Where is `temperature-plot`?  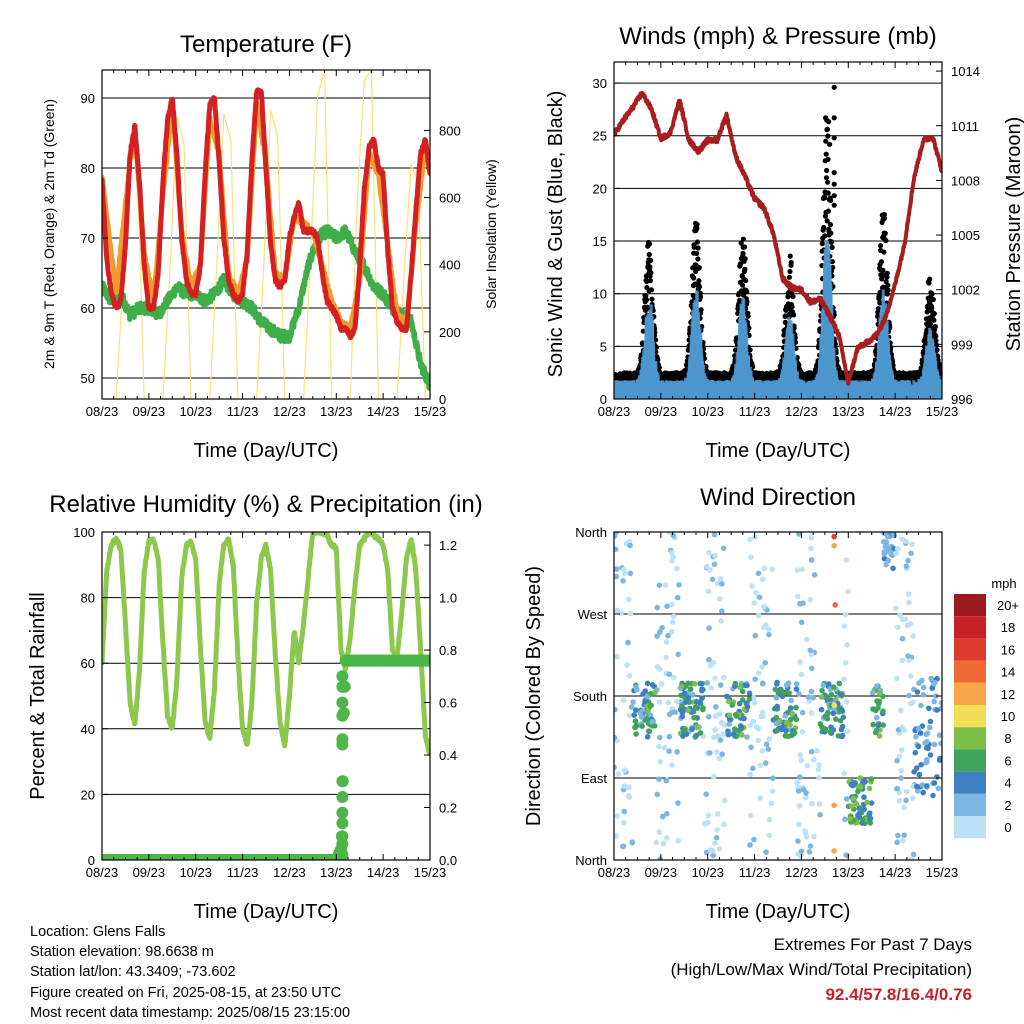
temperature-plot is located at coordinates (266, 234).